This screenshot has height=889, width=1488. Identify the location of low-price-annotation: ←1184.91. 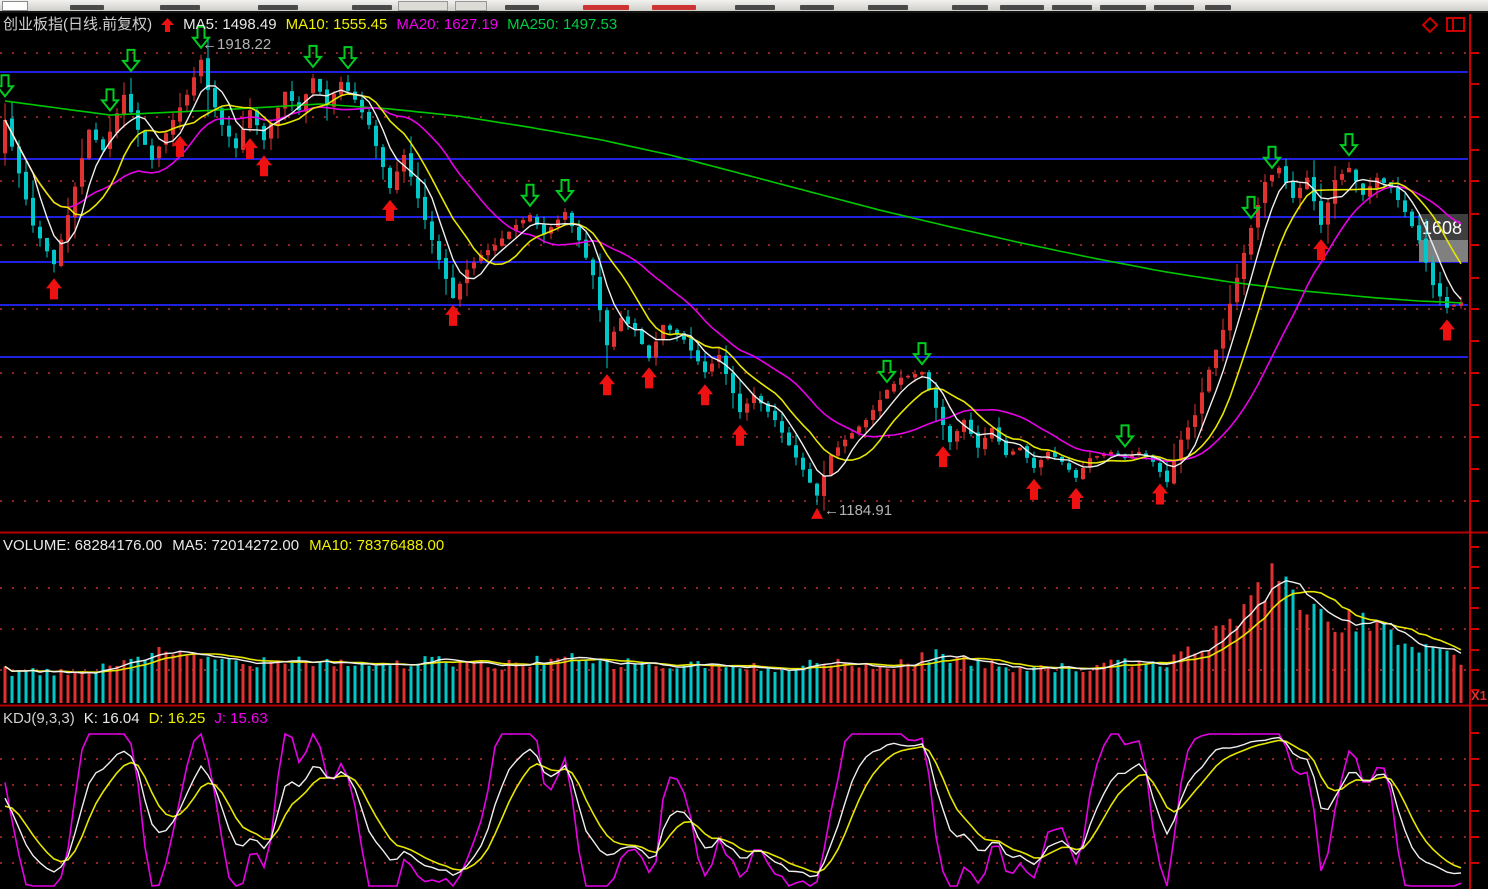
(858, 510).